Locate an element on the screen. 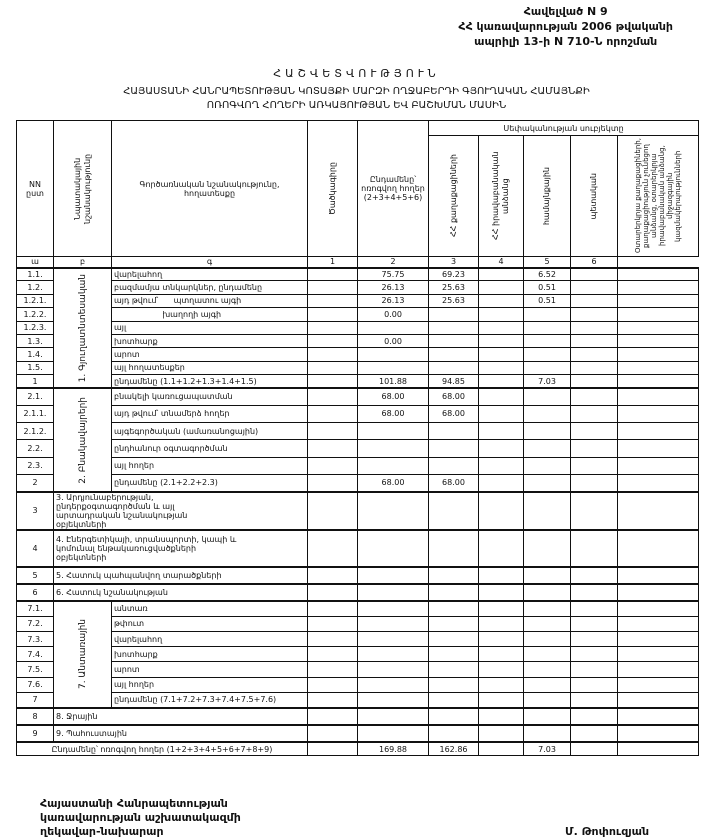  col-header-state: պետական is located at coordinates (594, 196).